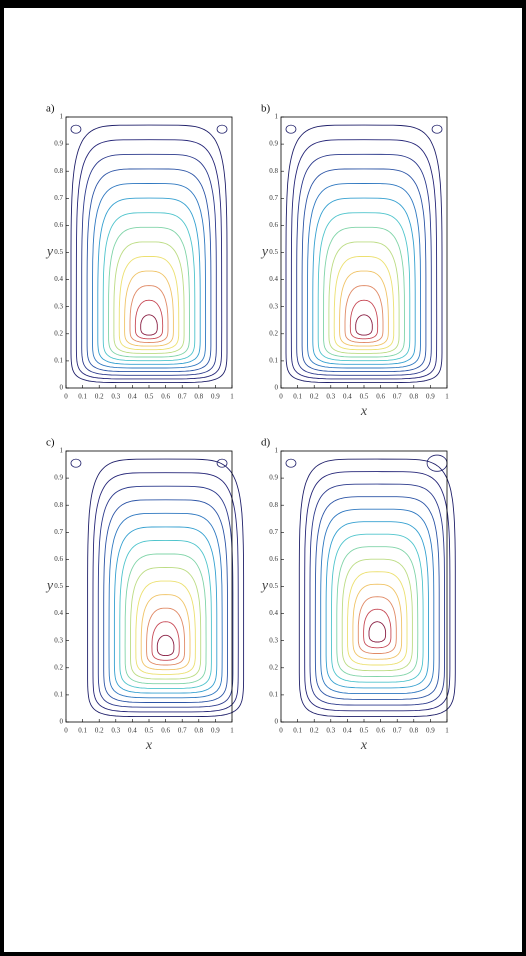 The height and width of the screenshot is (956, 526). Describe the element at coordinates (273, 198) in the screenshot. I see `y-tick-label: 0.7` at that location.